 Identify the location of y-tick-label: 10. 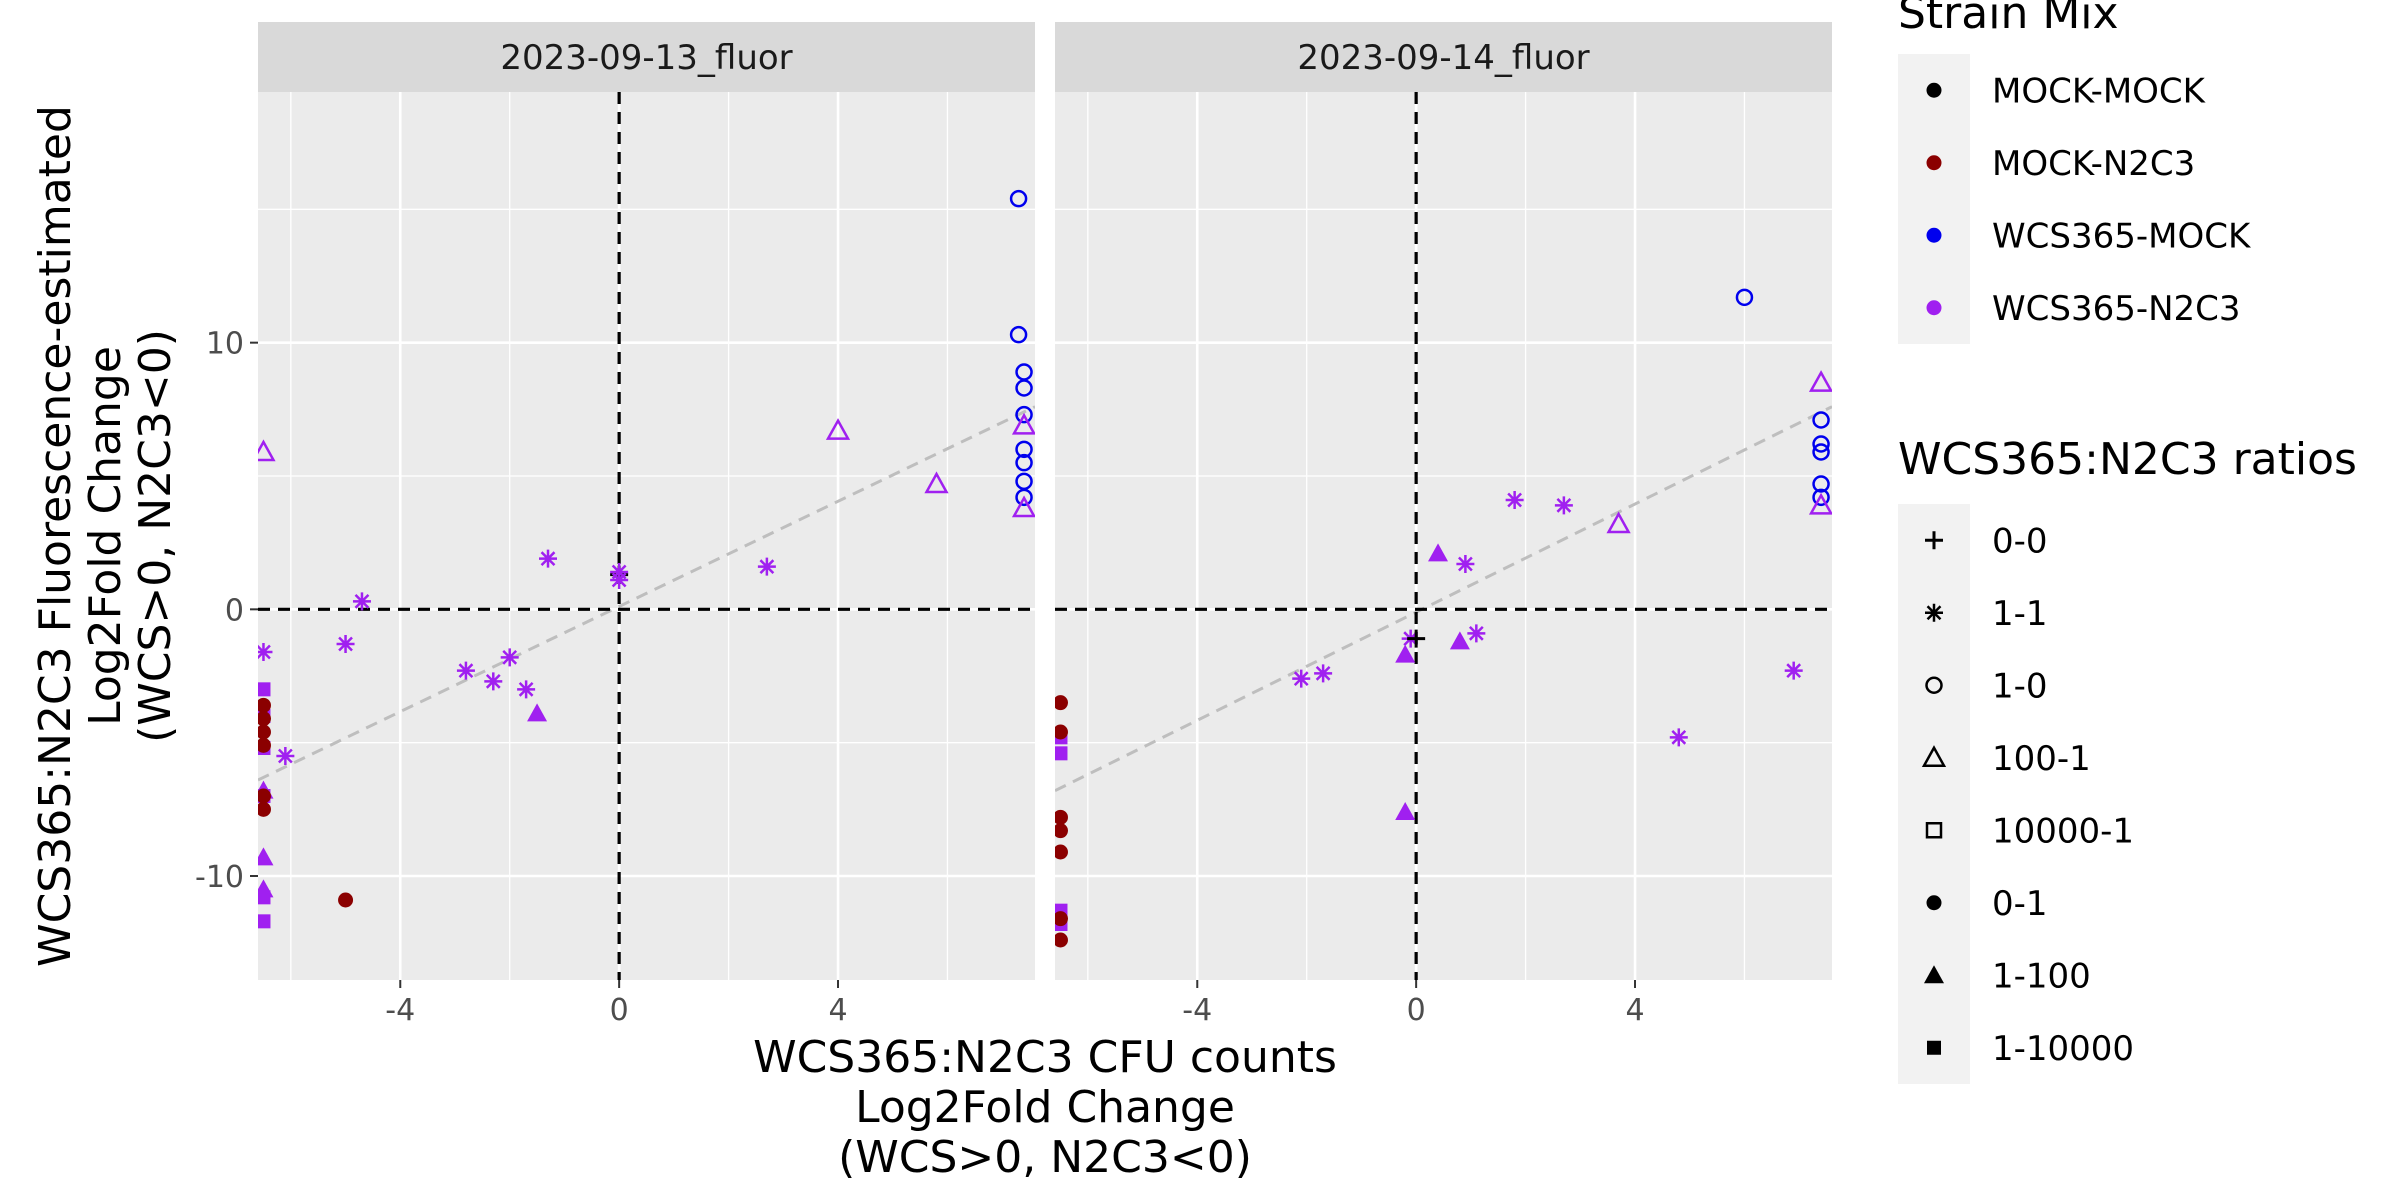
(225, 344).